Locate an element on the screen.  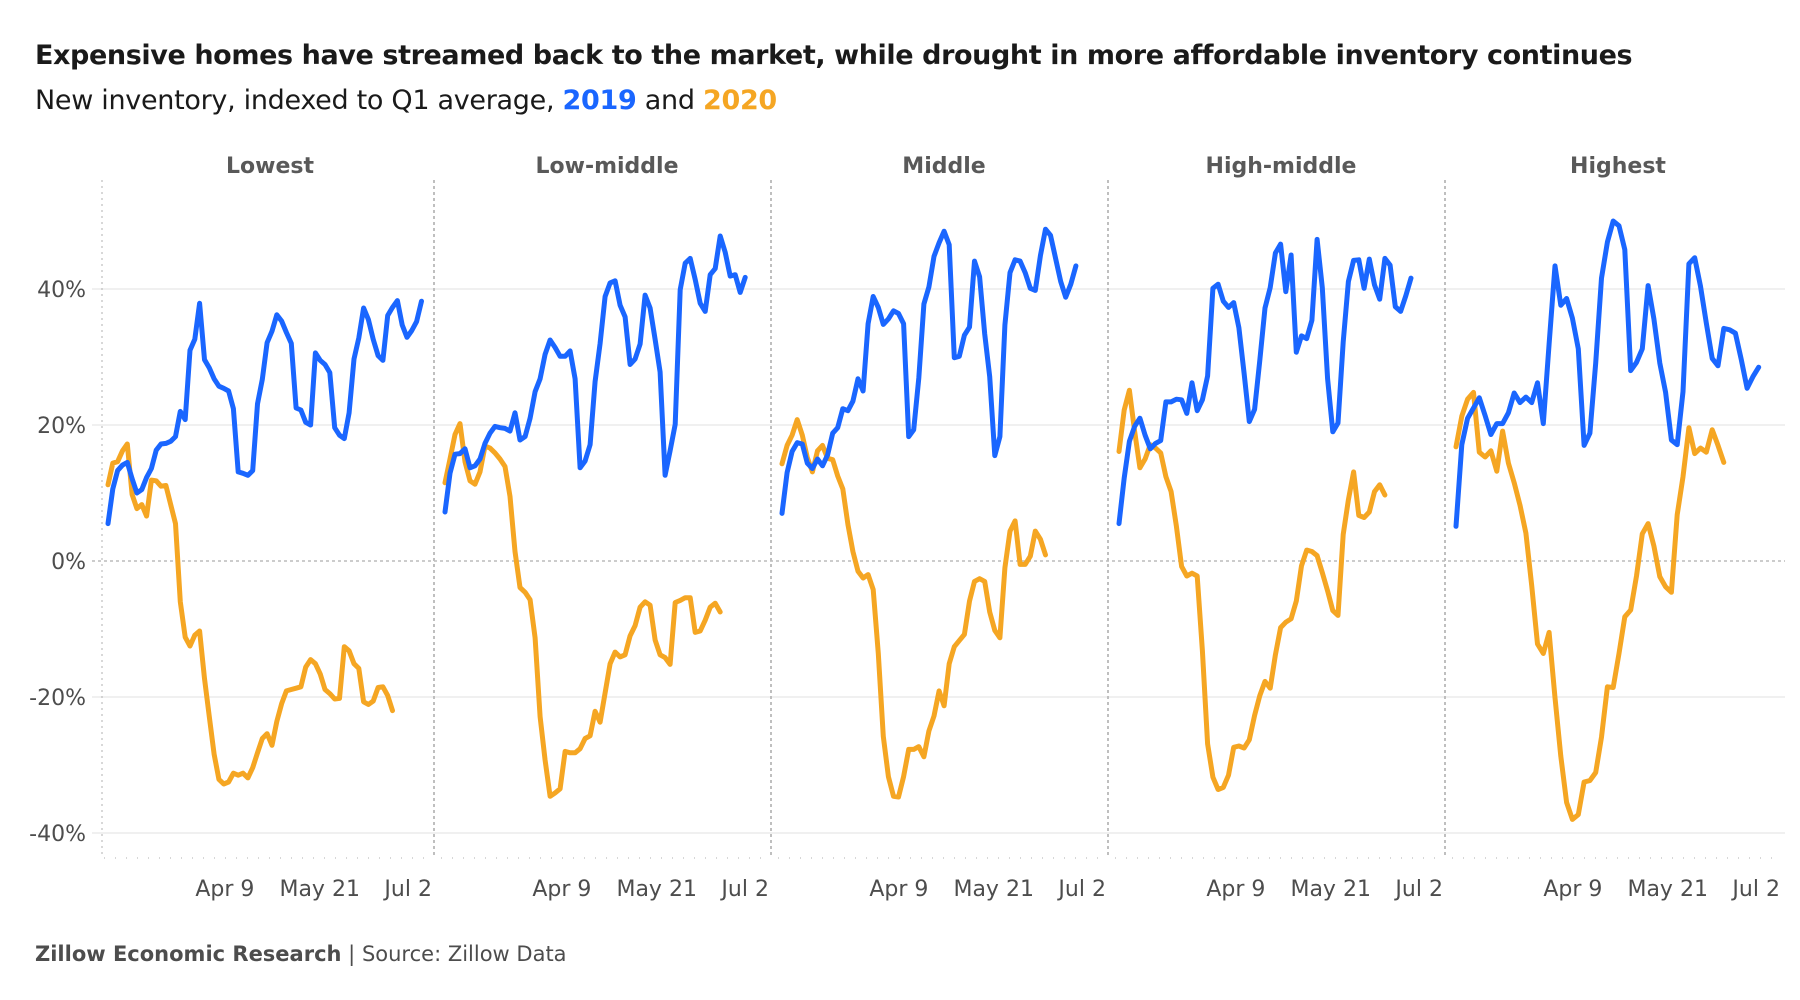
y-tick-label: -20% is located at coordinates (57, 698).